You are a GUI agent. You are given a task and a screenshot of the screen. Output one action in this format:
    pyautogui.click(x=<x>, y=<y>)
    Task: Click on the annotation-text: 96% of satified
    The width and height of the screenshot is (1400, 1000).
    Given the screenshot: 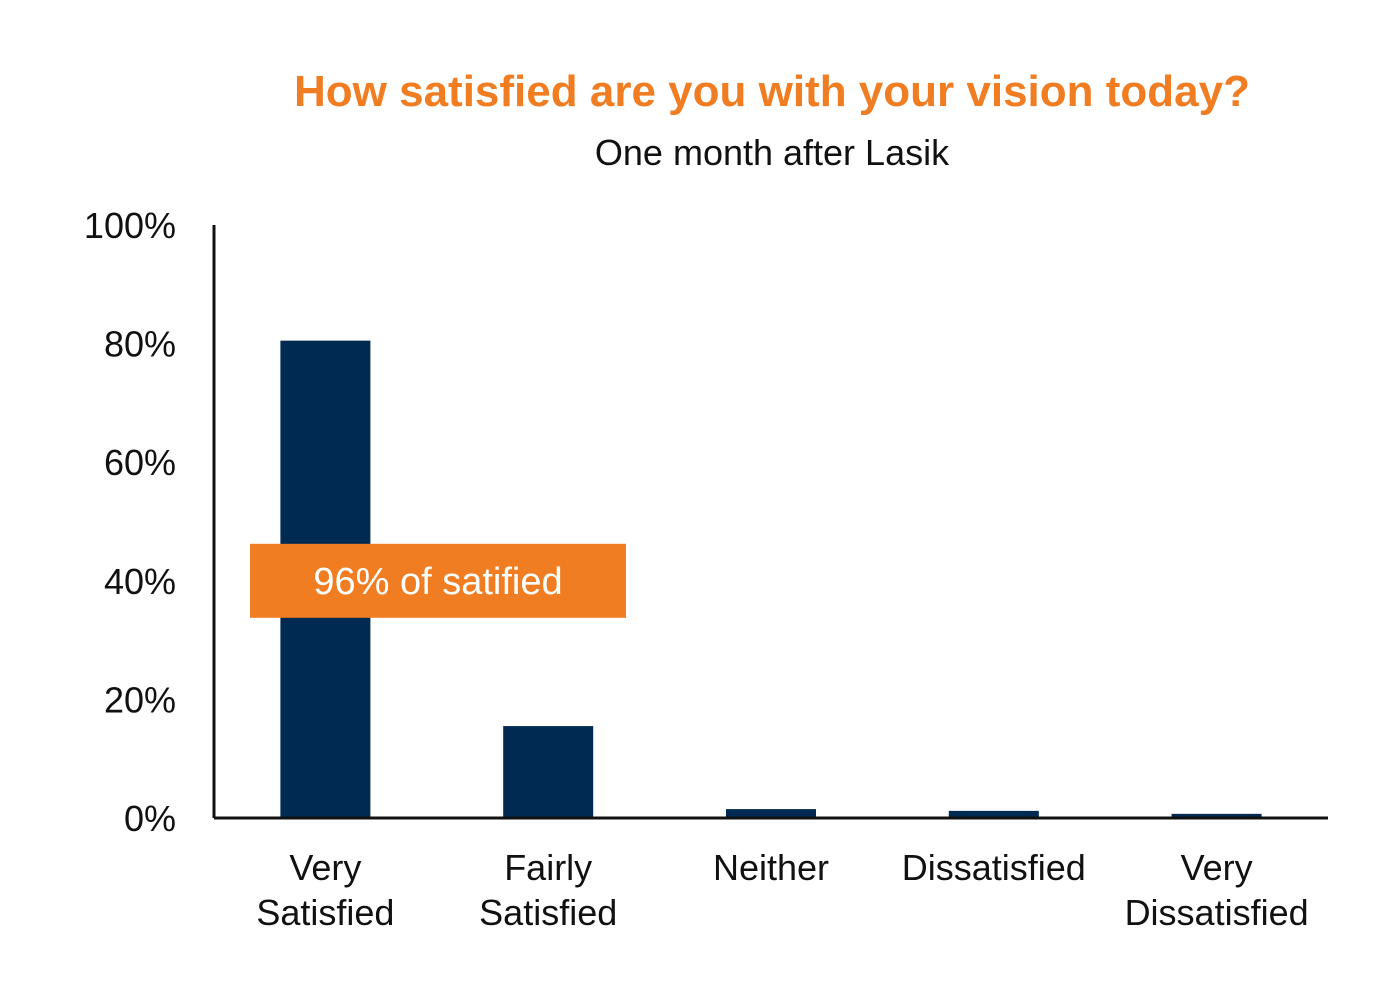 What is the action you would take?
    pyautogui.click(x=437, y=582)
    